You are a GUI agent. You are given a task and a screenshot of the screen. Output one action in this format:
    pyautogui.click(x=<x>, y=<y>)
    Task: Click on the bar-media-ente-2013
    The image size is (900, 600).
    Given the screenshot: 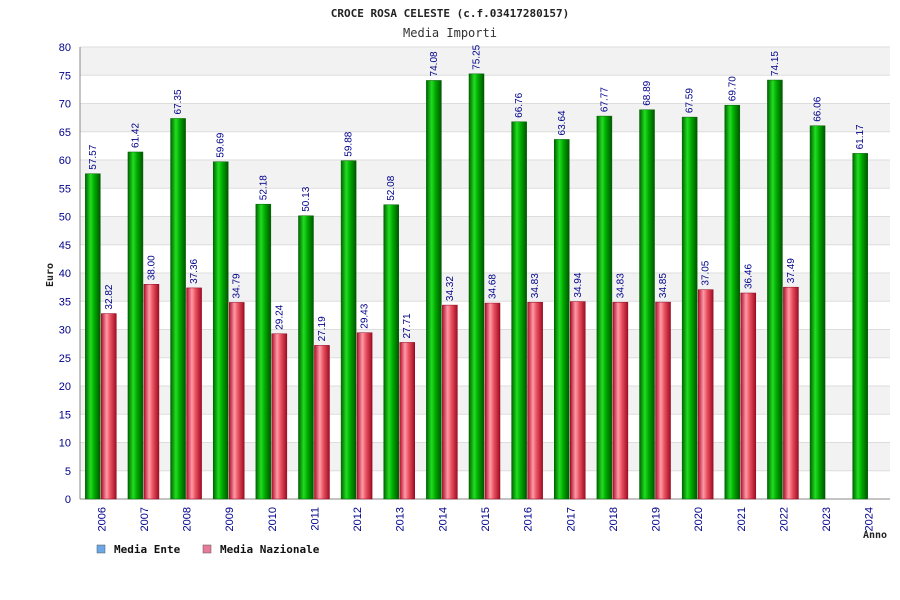 What is the action you would take?
    pyautogui.click(x=391, y=352)
    